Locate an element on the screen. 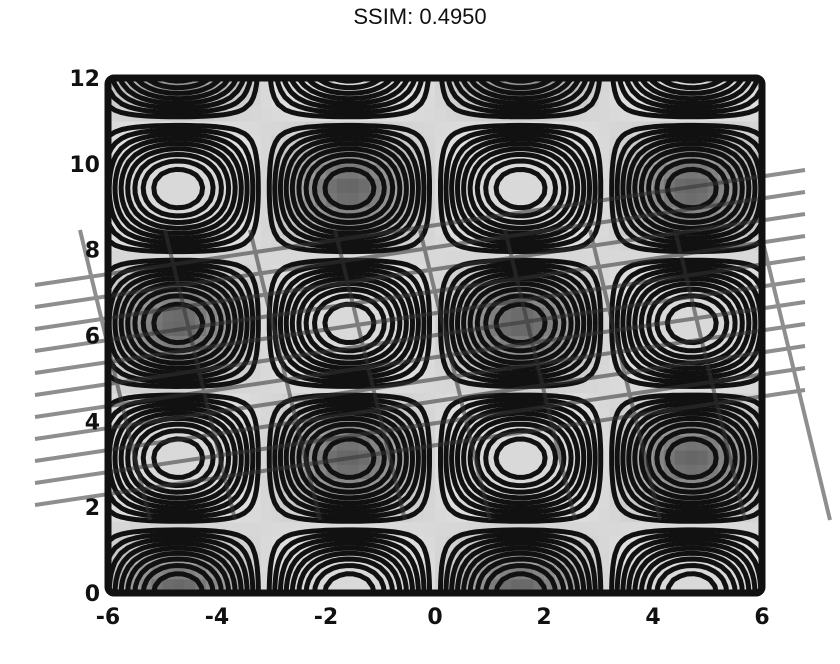 The width and height of the screenshot is (840, 664). x-tick-label: 2 is located at coordinates (543, 617).